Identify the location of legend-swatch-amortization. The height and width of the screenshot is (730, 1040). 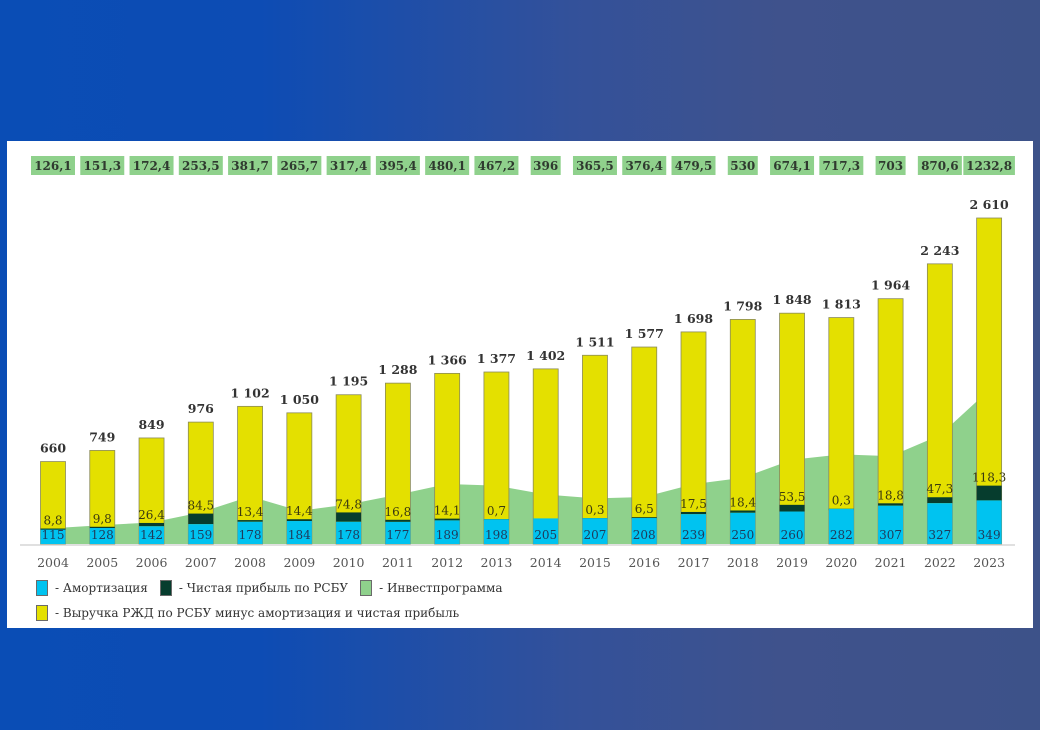
(42, 588).